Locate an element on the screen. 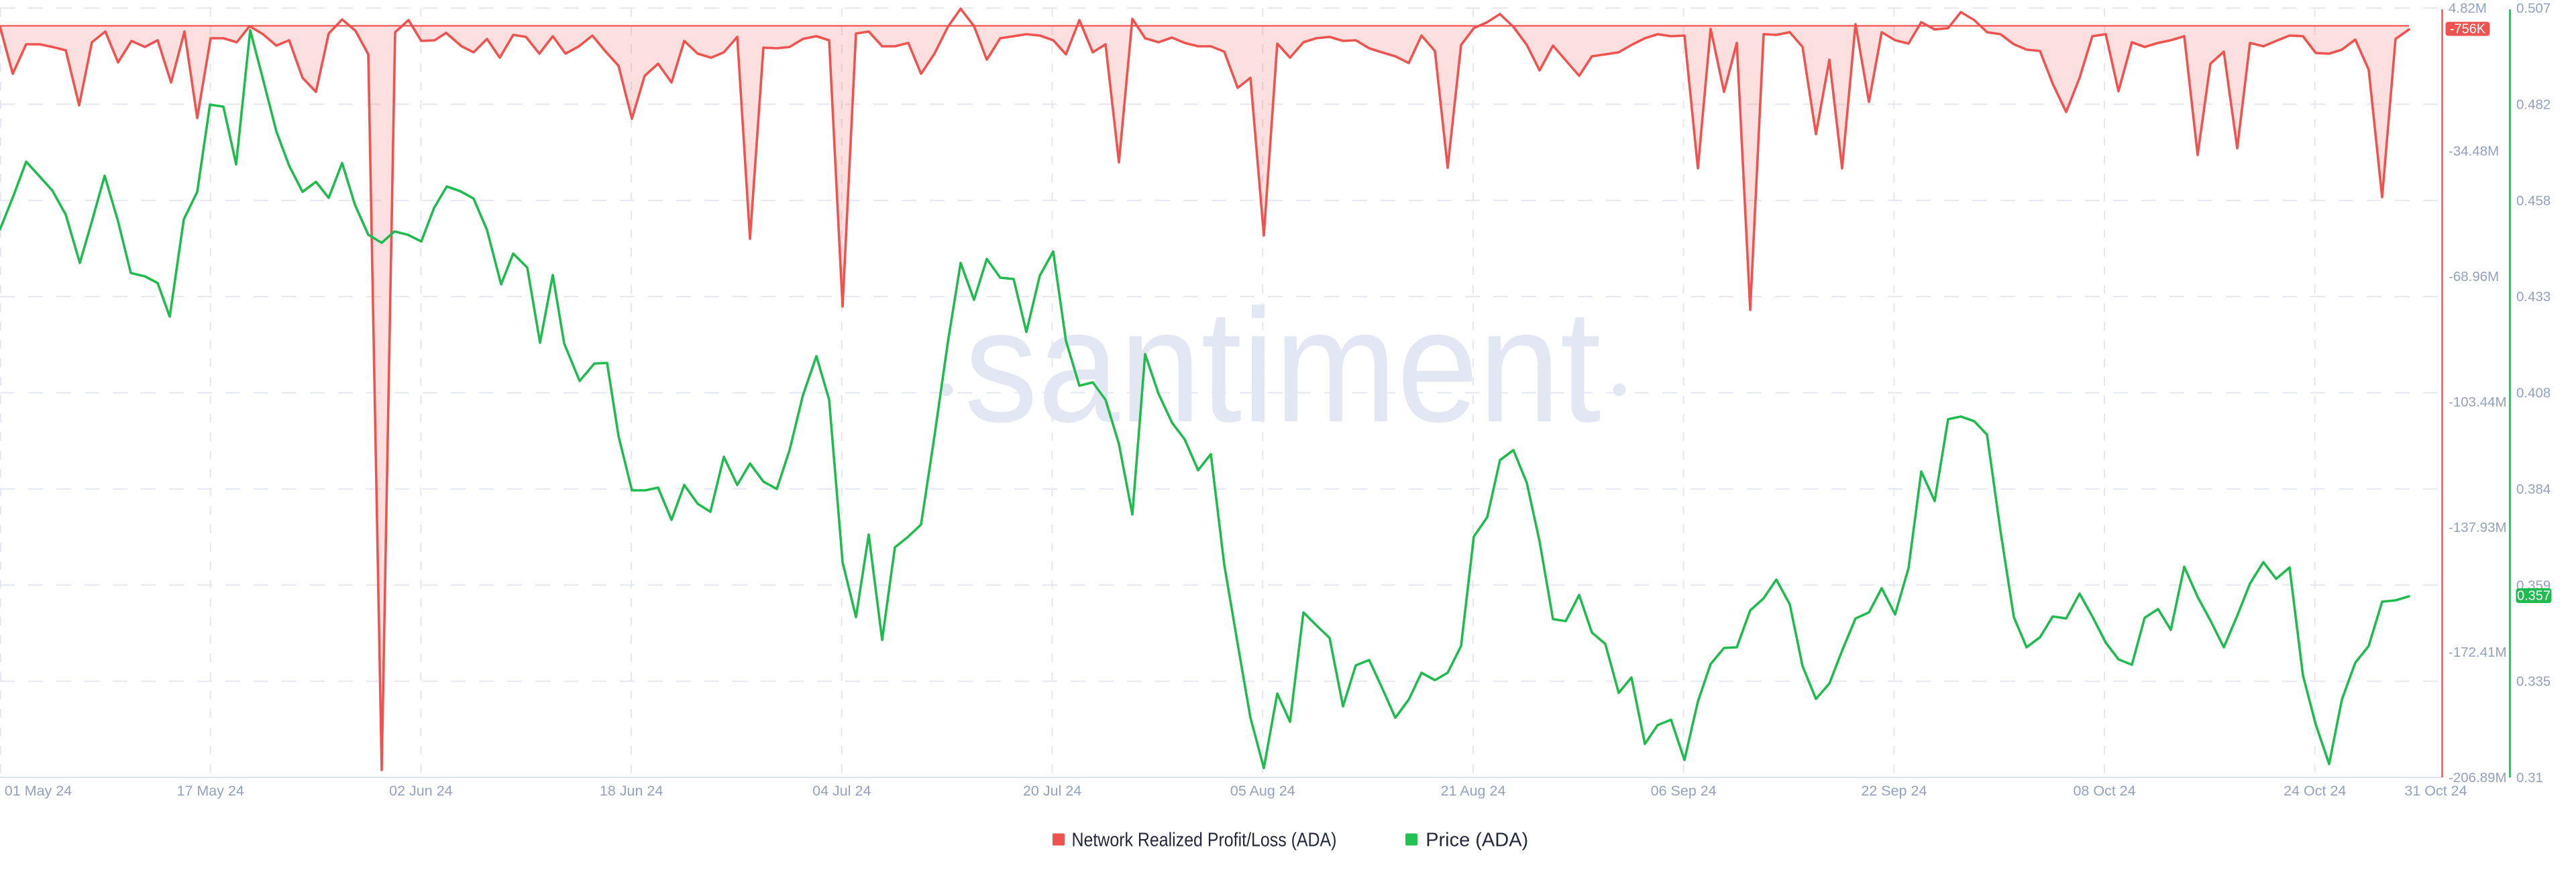  svg-text: 0.31 is located at coordinates (2529, 778).